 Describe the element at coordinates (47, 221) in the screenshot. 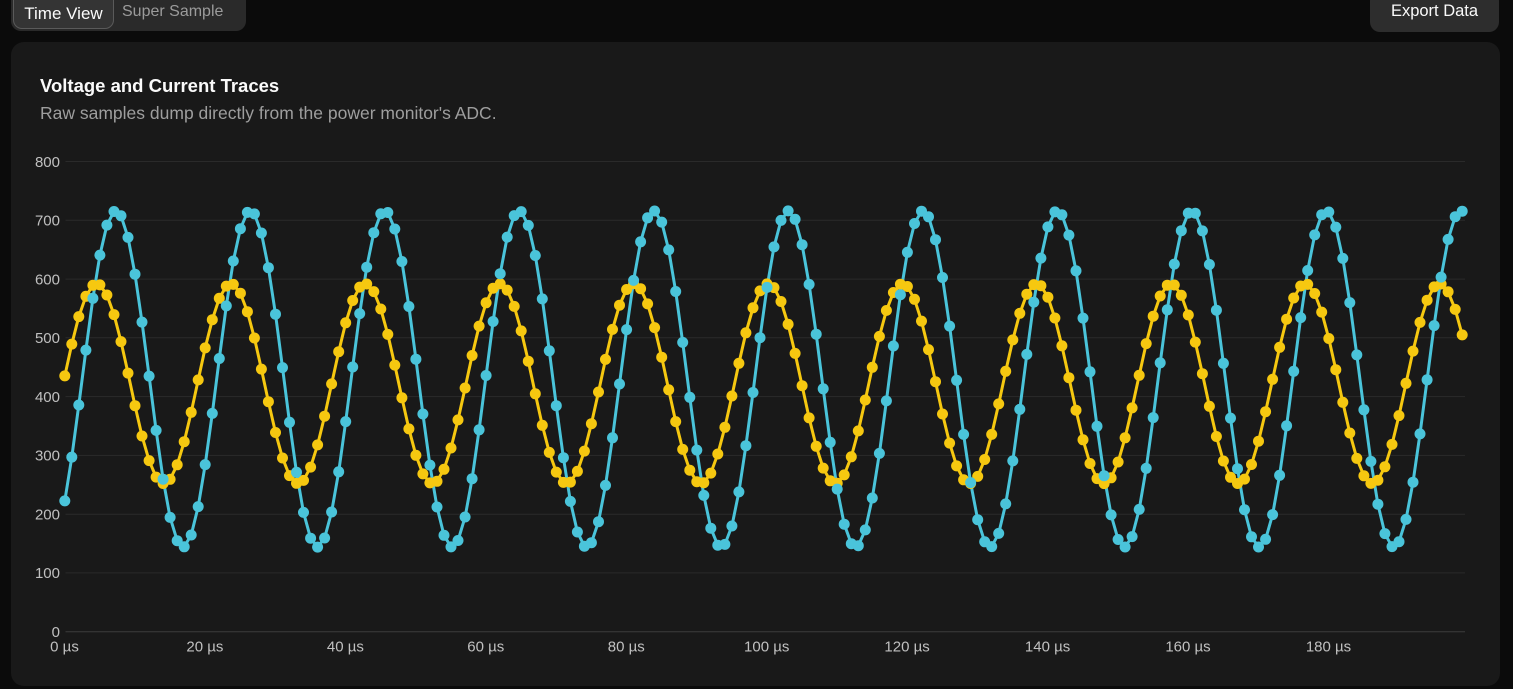

I see `svg-text: 700` at that location.